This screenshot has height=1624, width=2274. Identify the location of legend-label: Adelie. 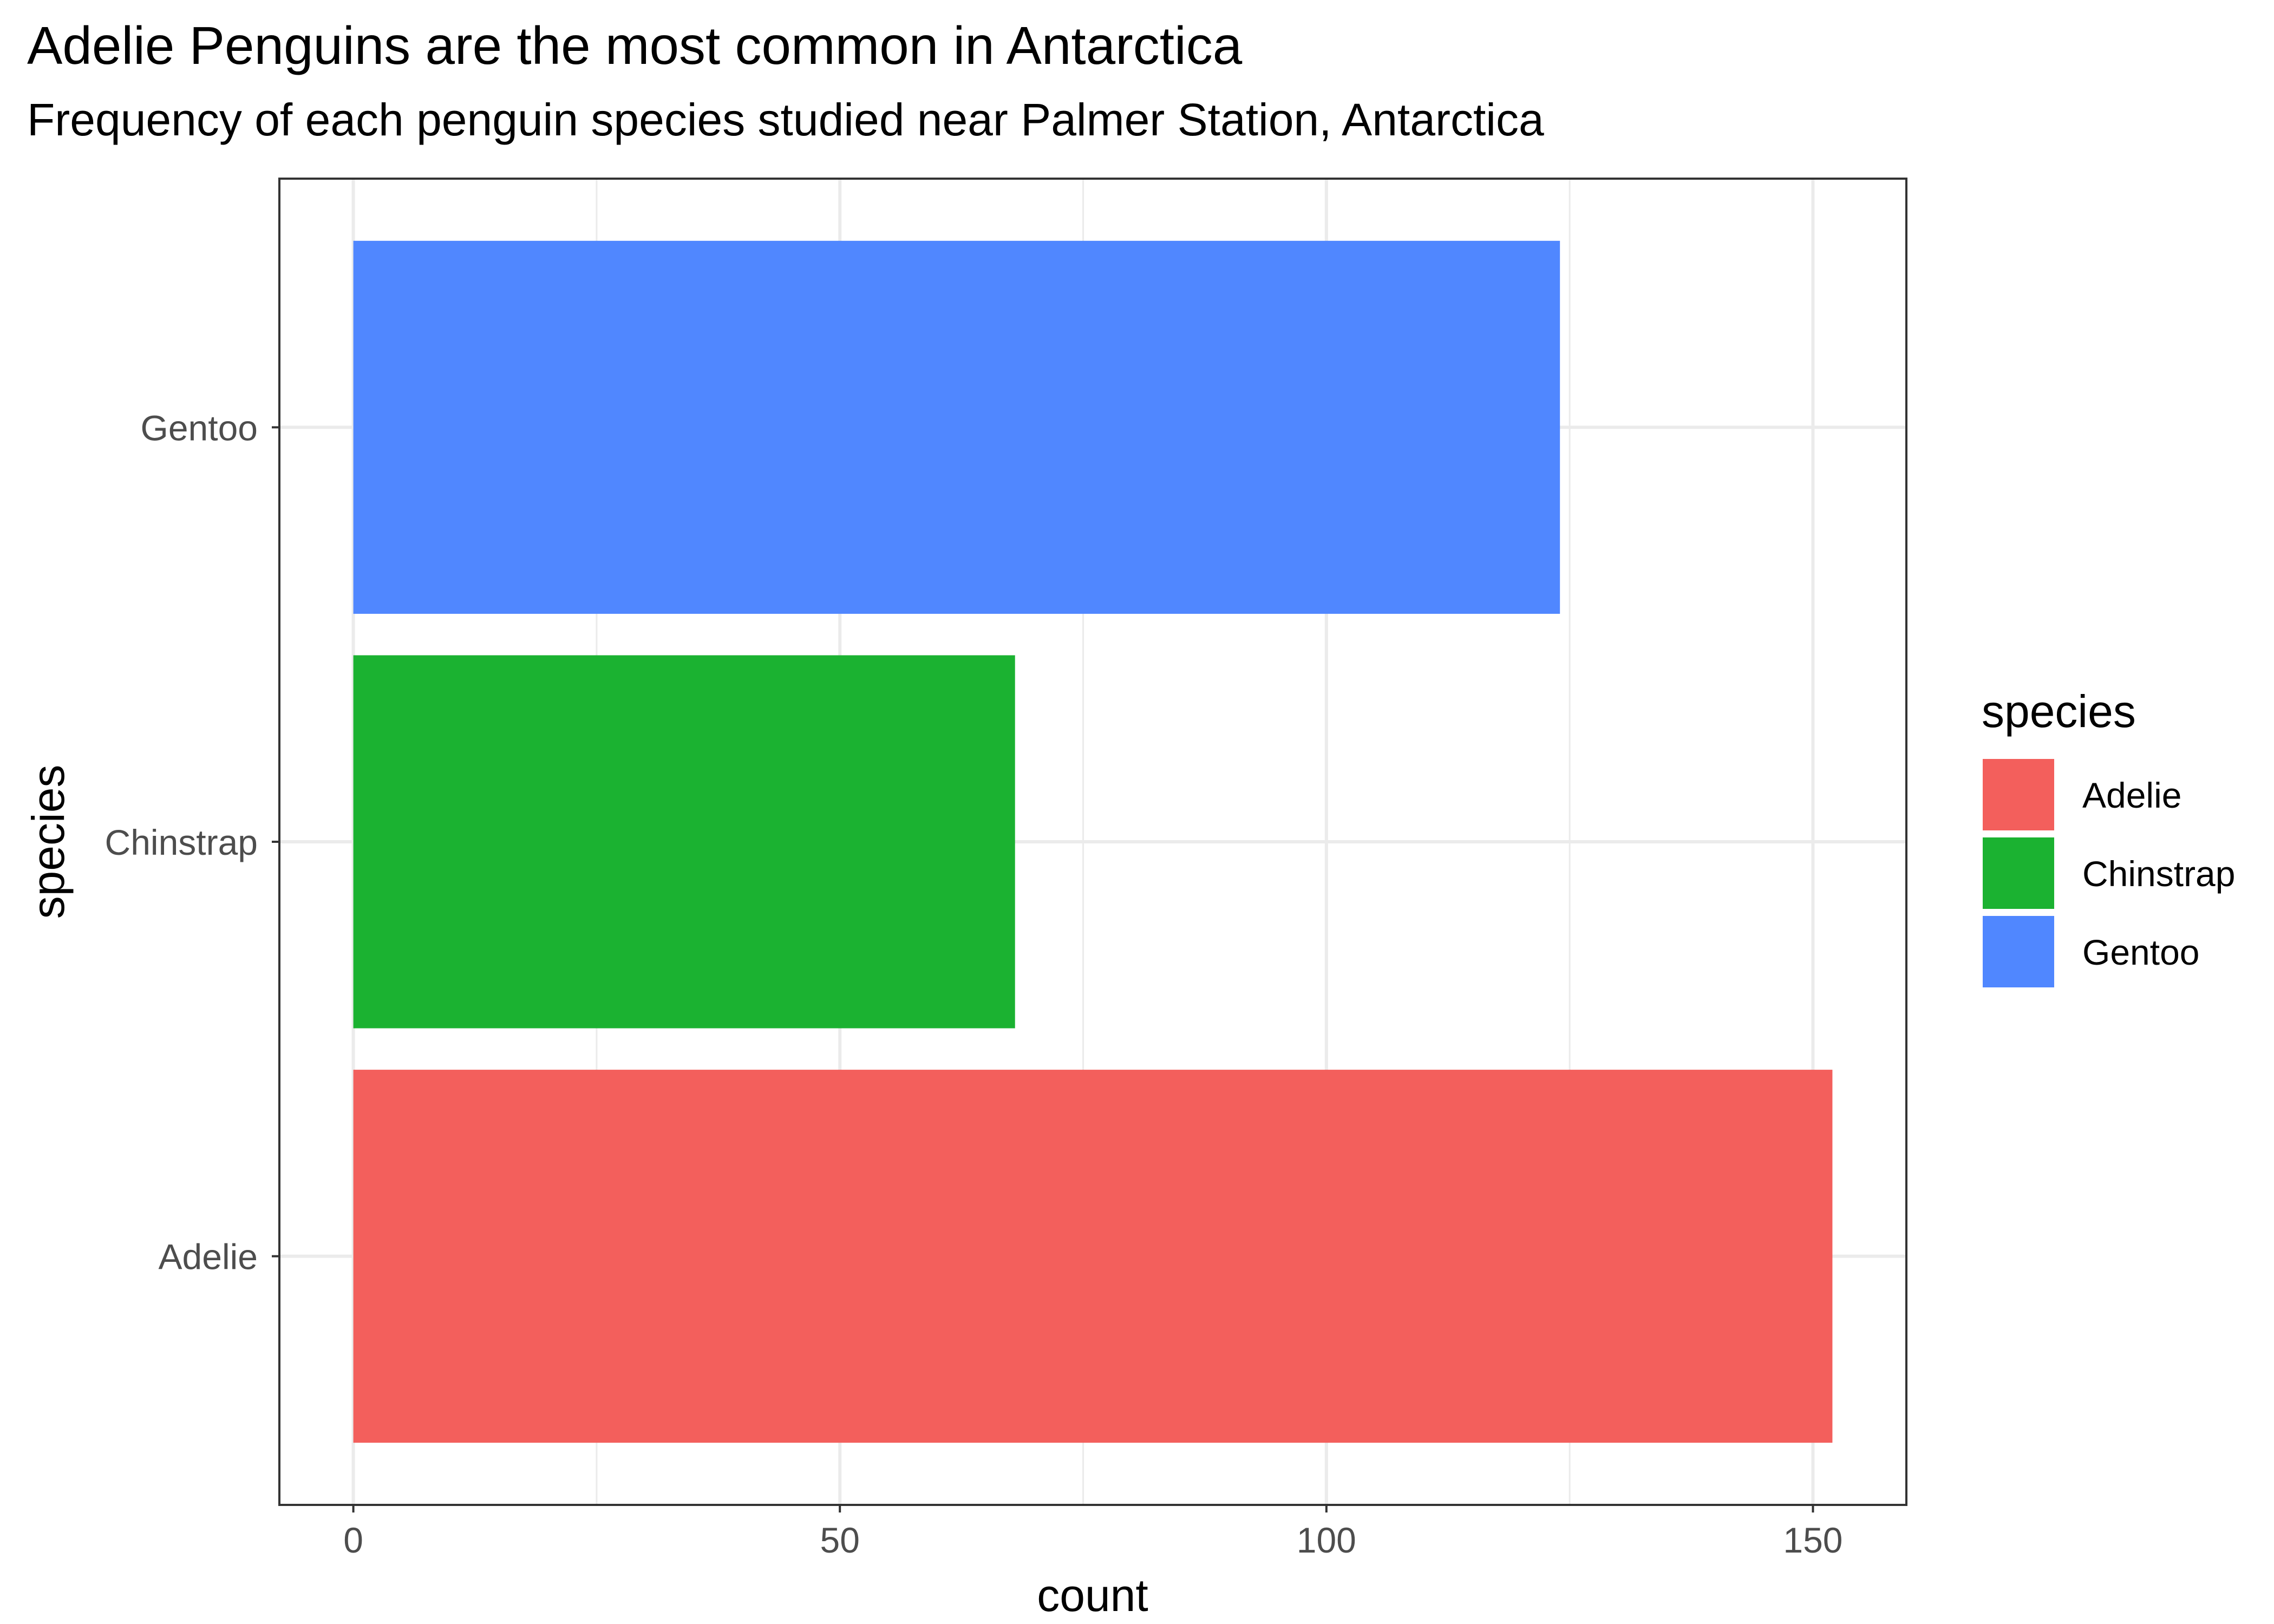
(2132, 795).